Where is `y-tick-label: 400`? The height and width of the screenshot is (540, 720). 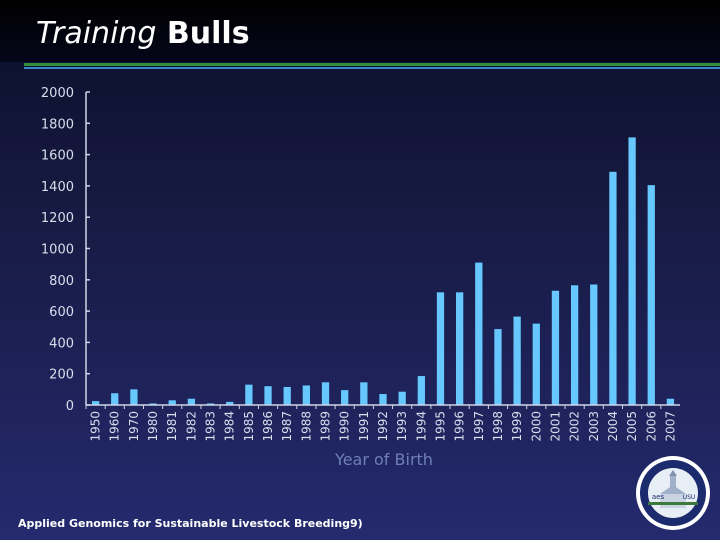 y-tick-label: 400 is located at coordinates (61, 343).